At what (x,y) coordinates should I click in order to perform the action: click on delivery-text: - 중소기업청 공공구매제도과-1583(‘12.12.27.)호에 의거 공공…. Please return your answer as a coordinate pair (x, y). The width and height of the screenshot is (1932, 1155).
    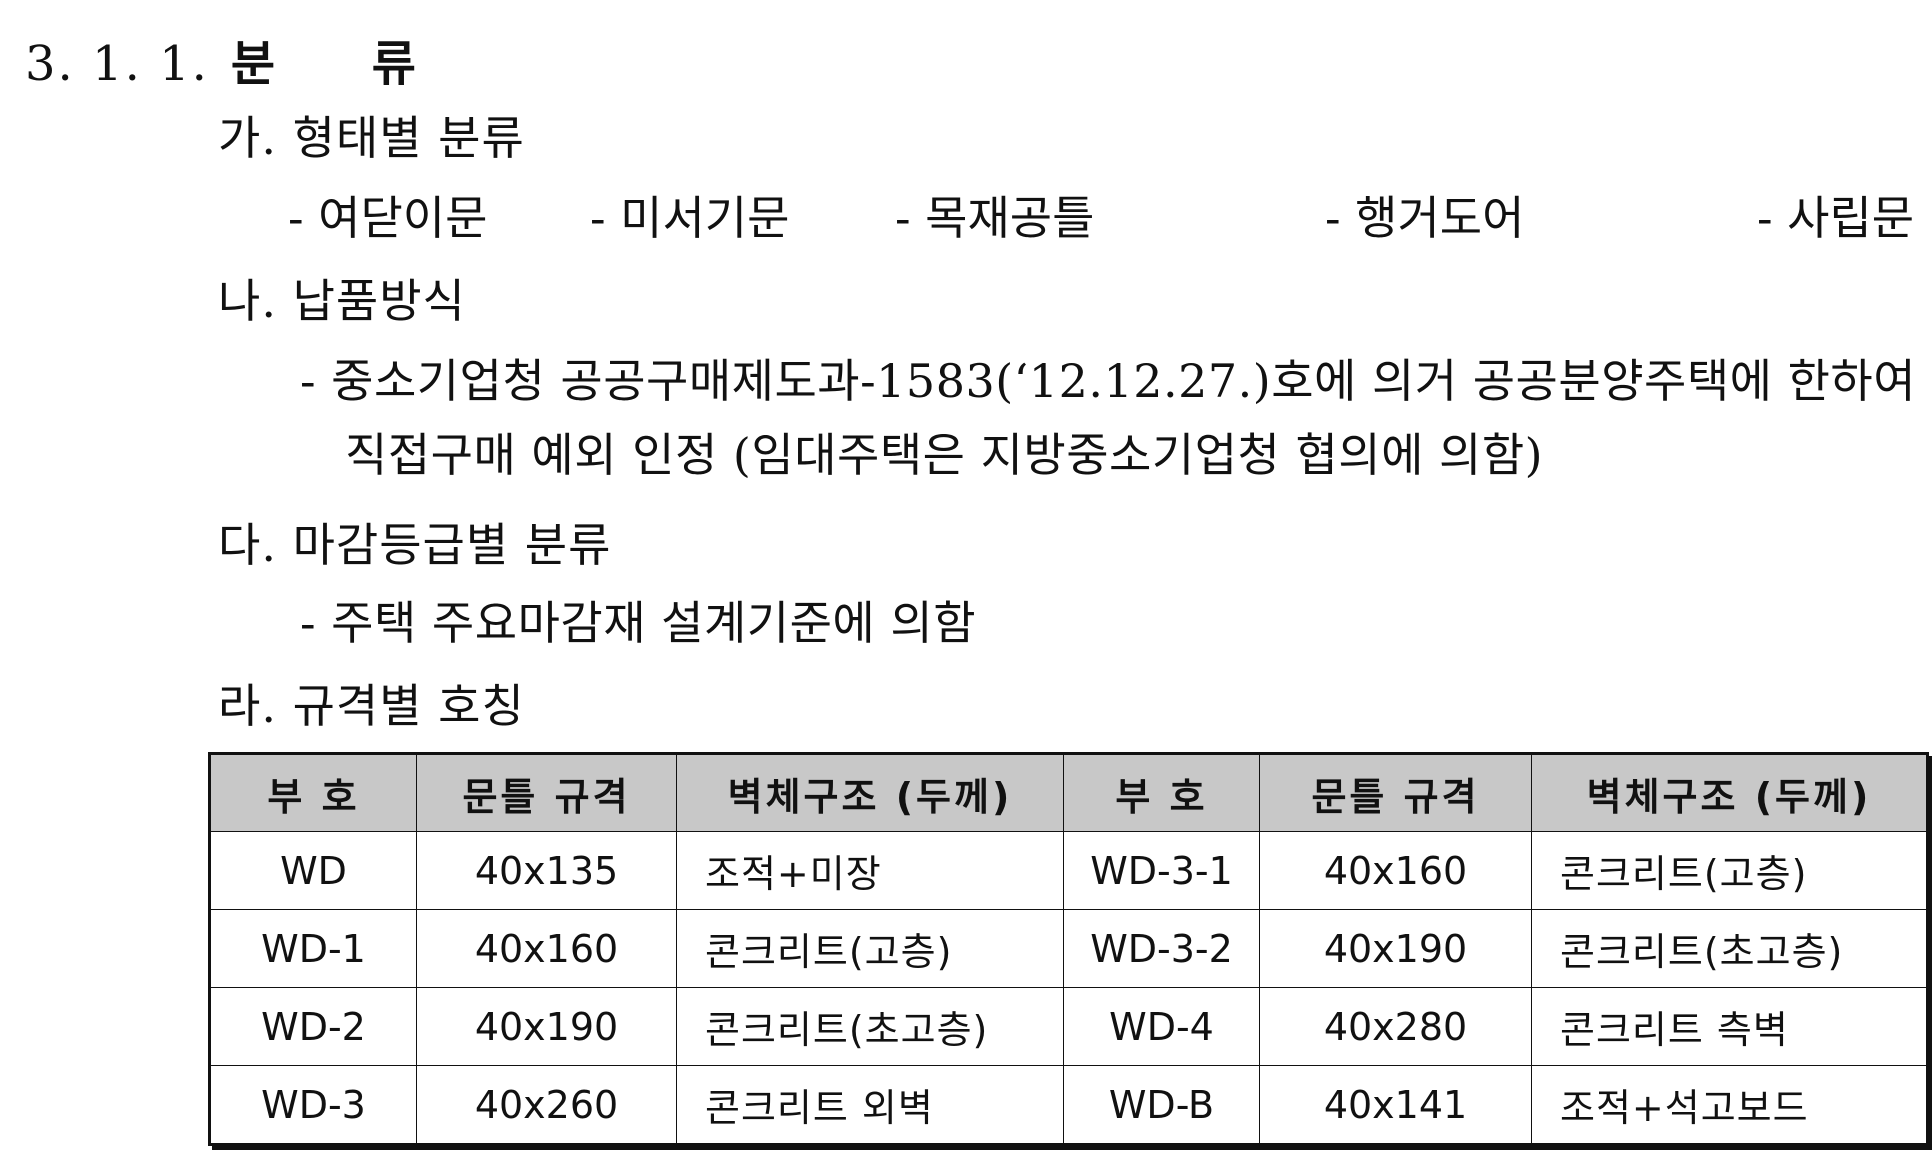
    Looking at the image, I should click on (1108, 381).